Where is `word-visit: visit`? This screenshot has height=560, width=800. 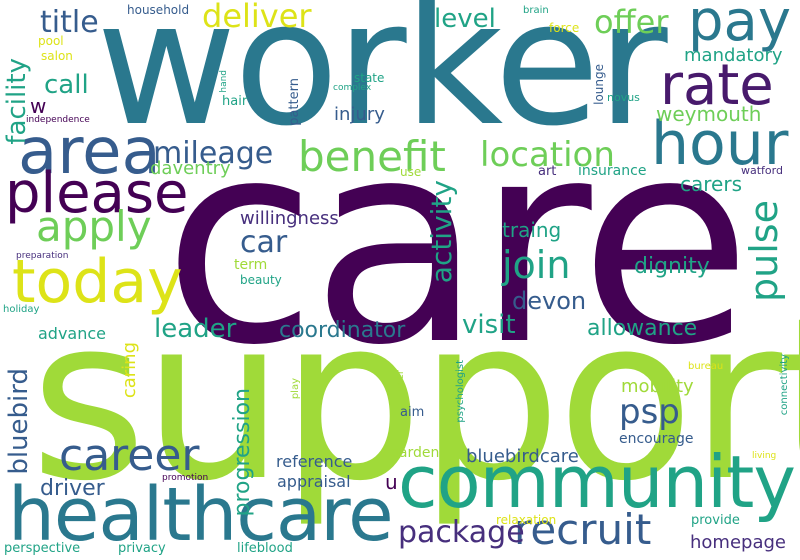
word-visit: visit is located at coordinates (489, 325).